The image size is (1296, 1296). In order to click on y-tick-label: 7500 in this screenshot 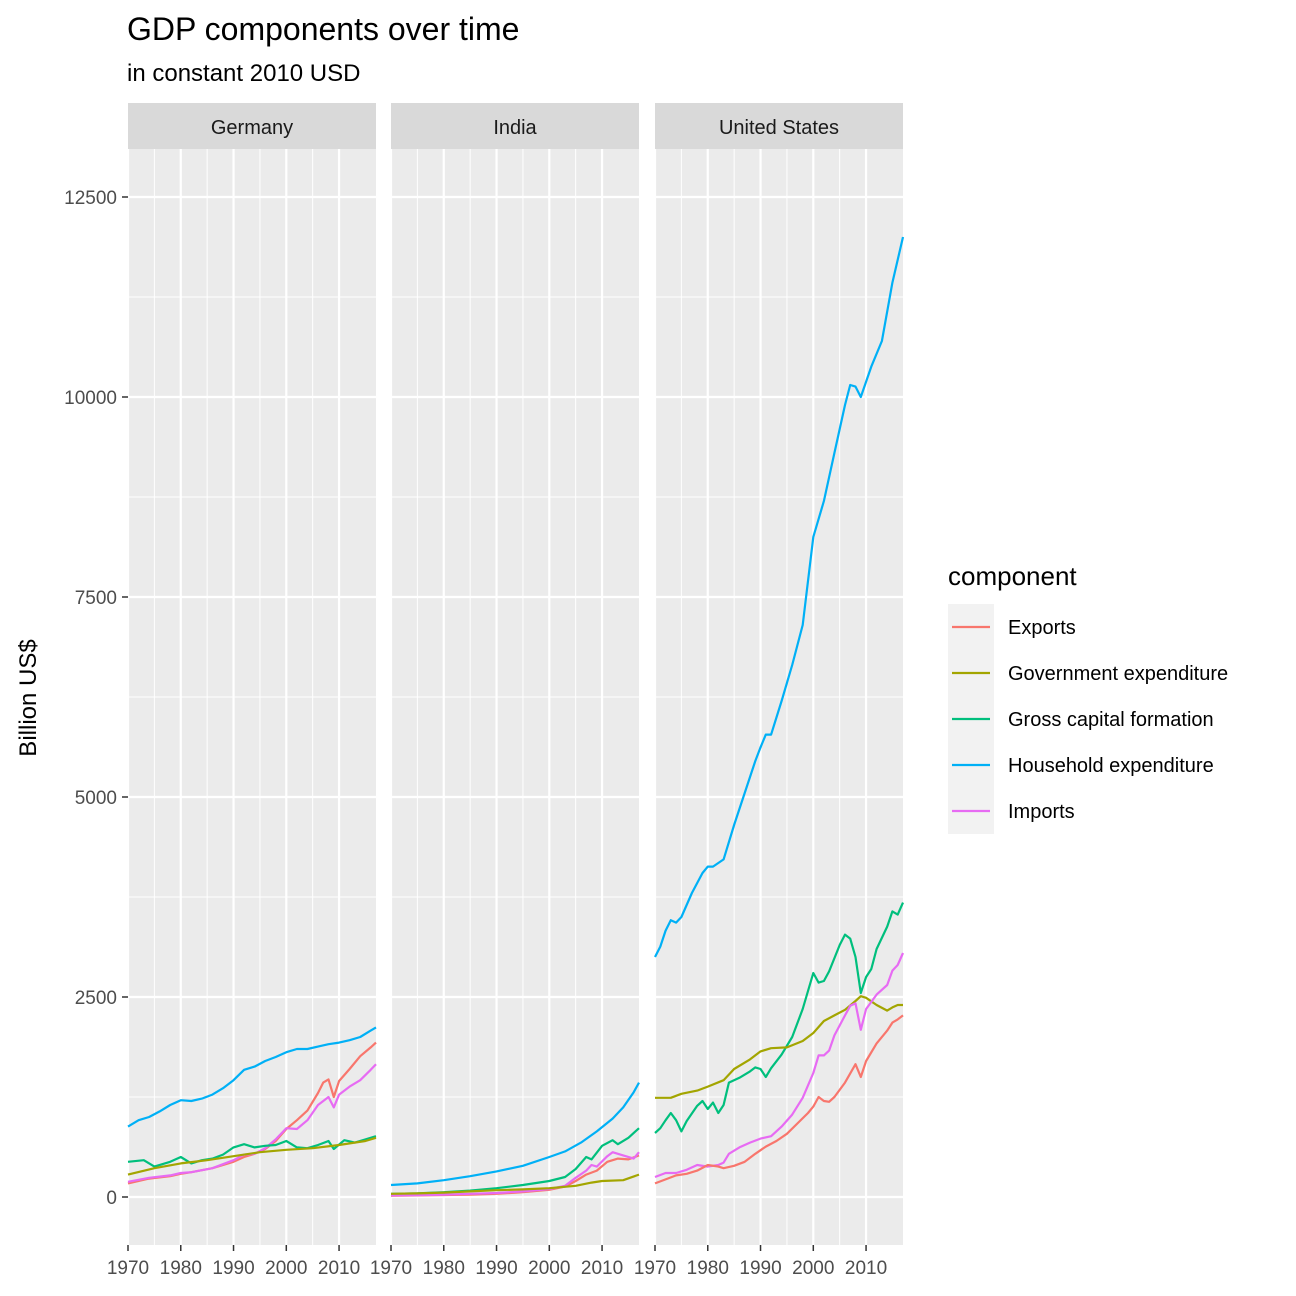, I will do `click(96, 598)`.